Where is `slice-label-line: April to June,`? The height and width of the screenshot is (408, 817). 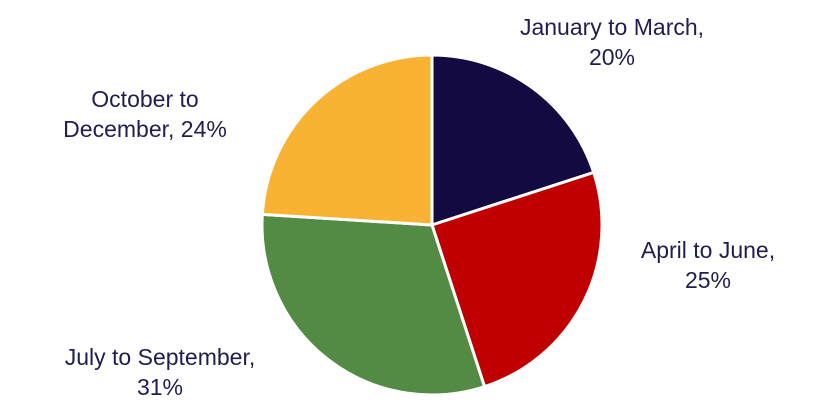 slice-label-line: April to June, is located at coordinates (708, 250).